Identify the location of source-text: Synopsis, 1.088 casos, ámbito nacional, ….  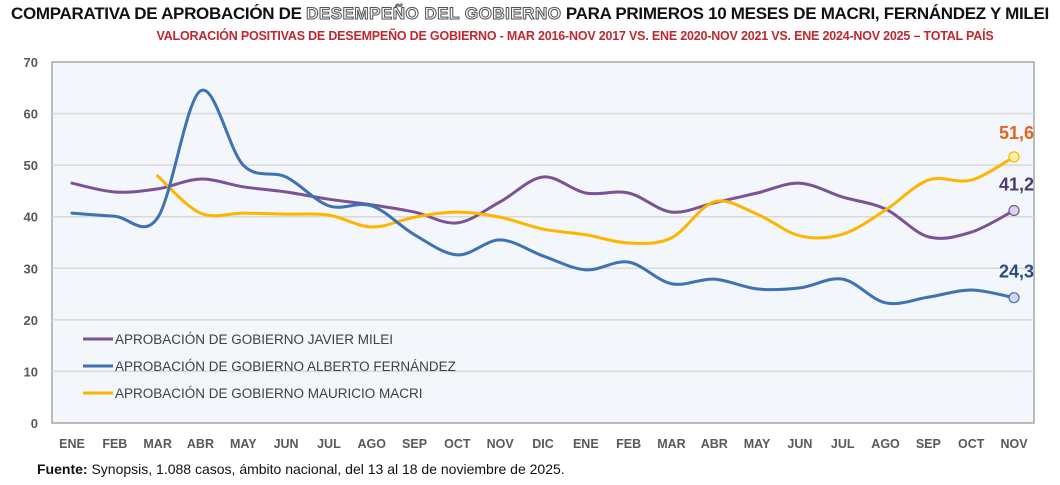
(326, 469).